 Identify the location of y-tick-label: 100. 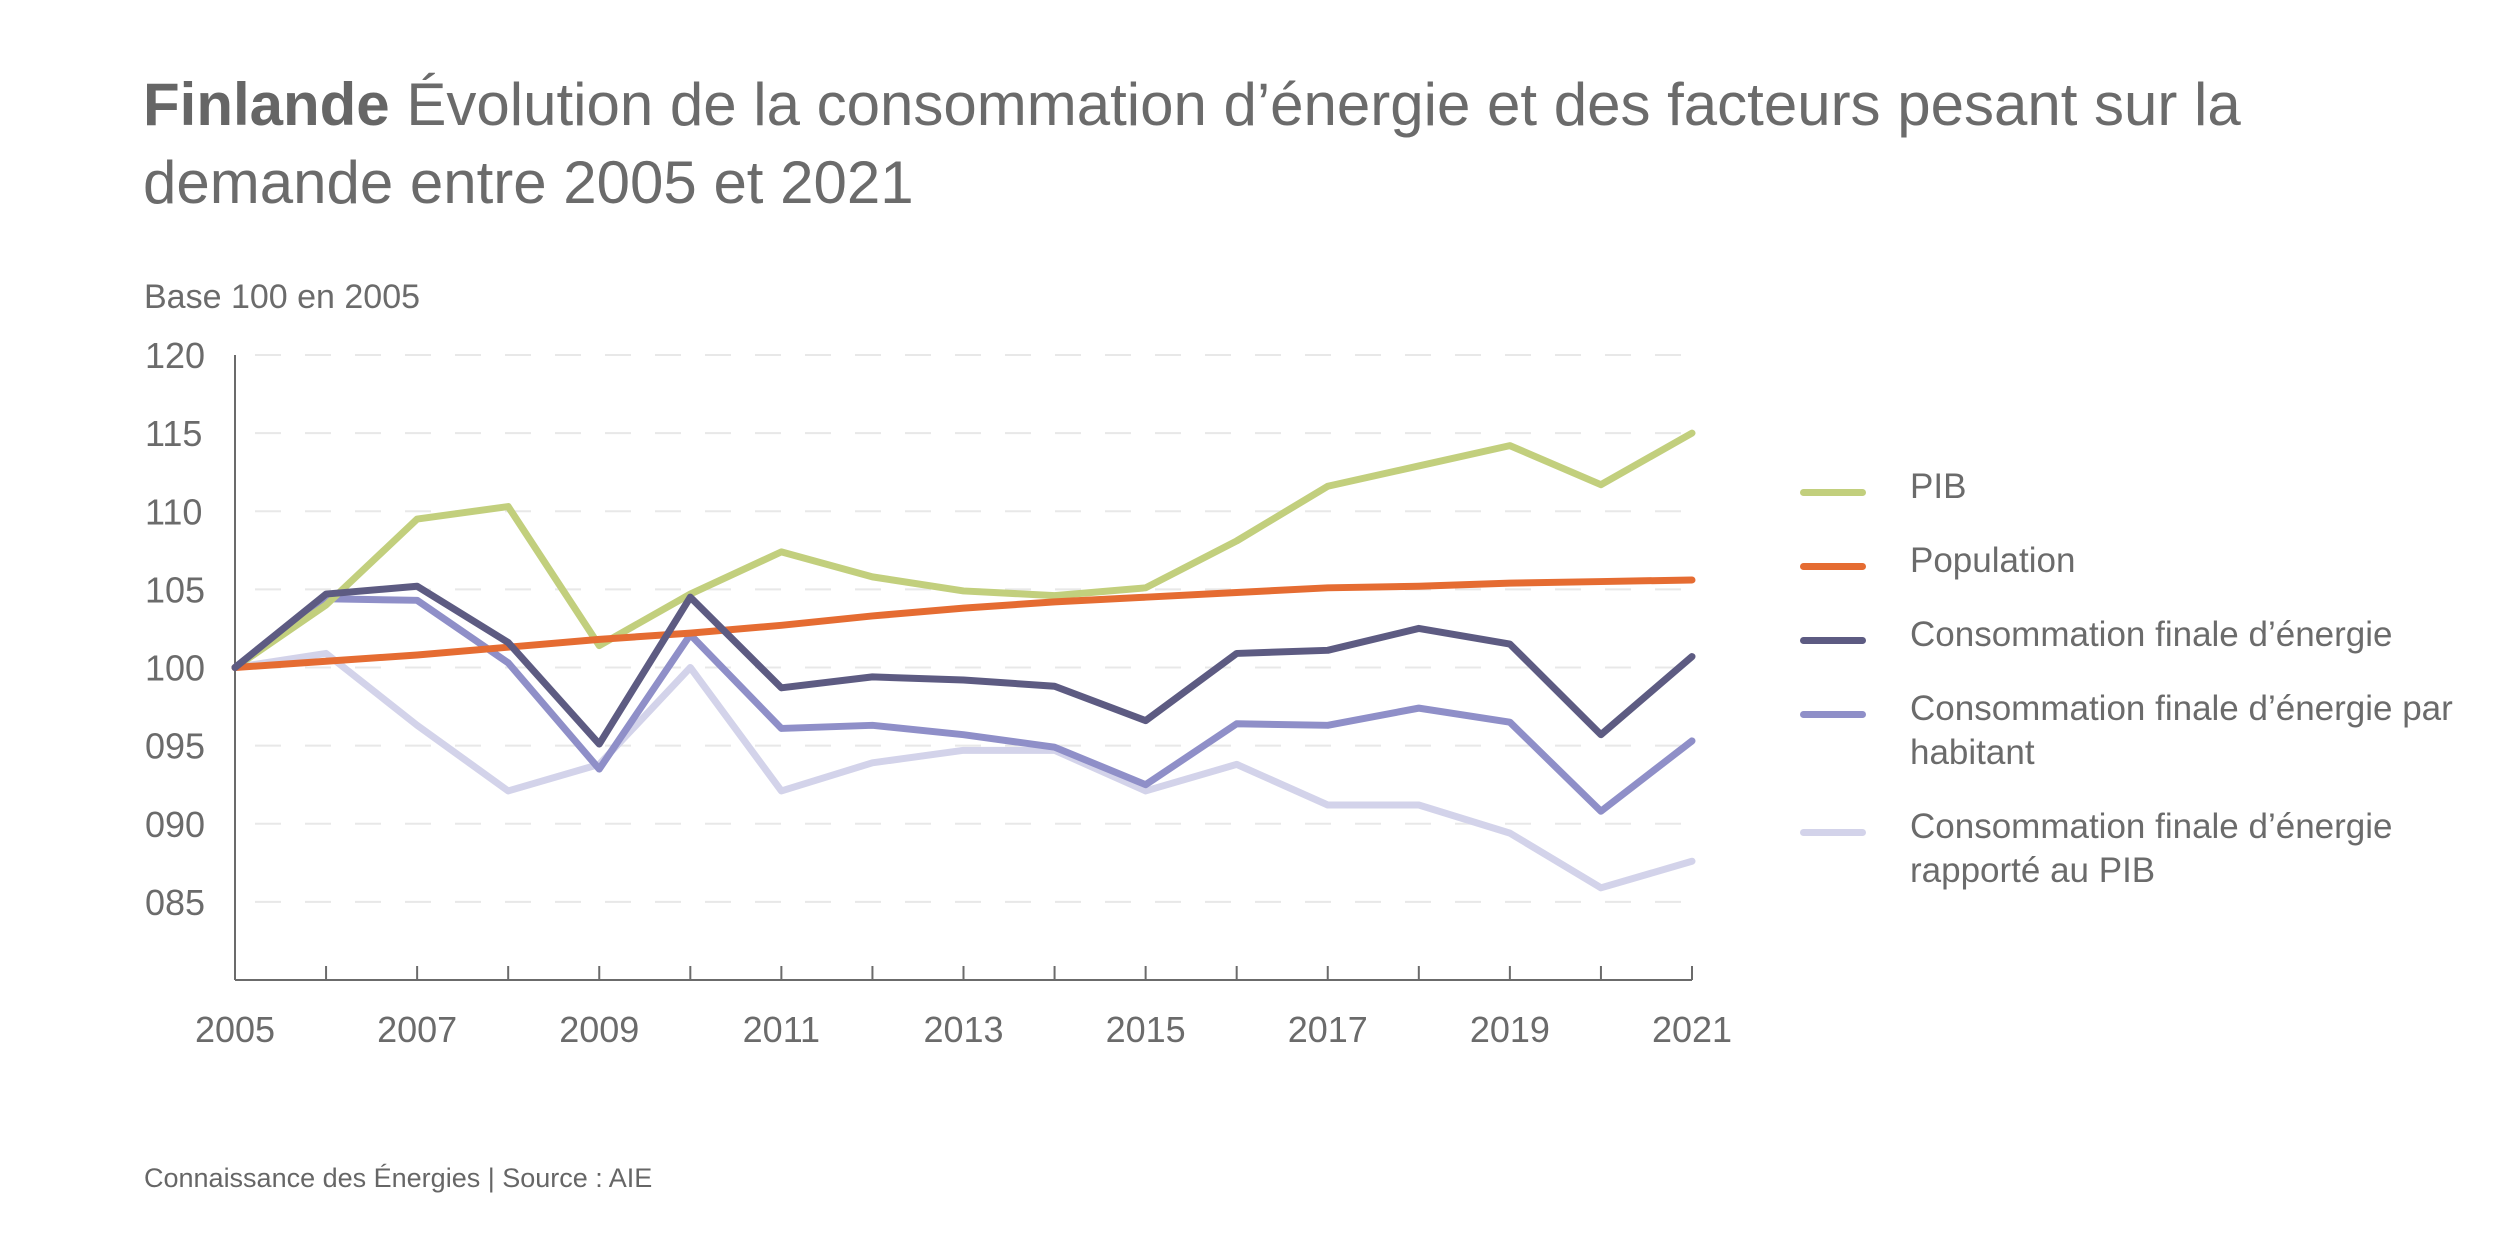
(175, 668).